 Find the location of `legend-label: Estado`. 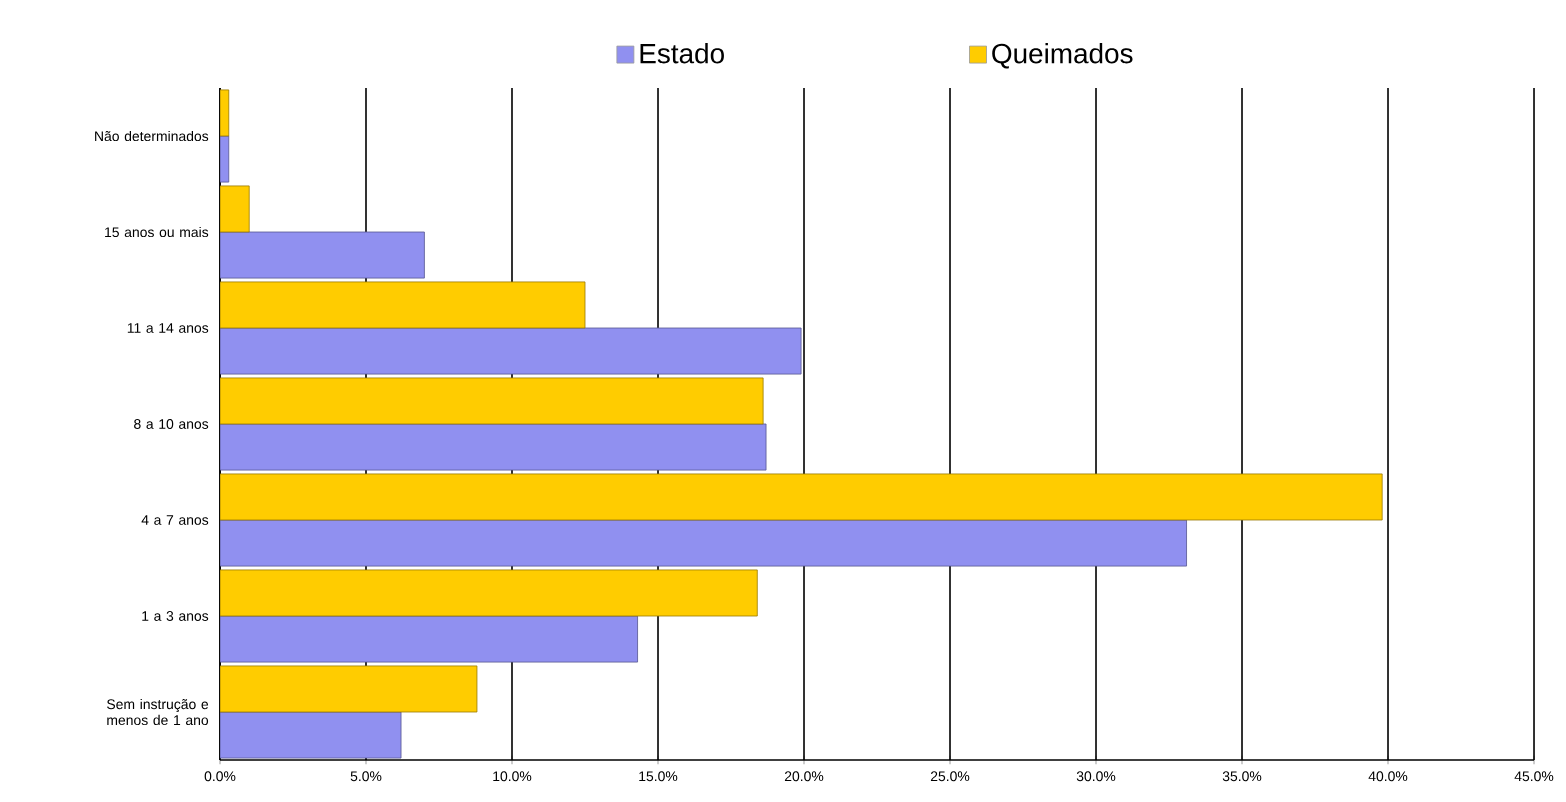

legend-label: Estado is located at coordinates (682, 53).